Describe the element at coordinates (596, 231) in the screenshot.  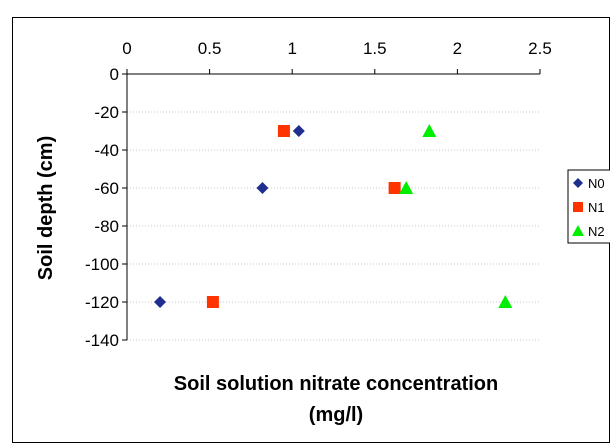
I see `legend-label-n2: N2` at that location.